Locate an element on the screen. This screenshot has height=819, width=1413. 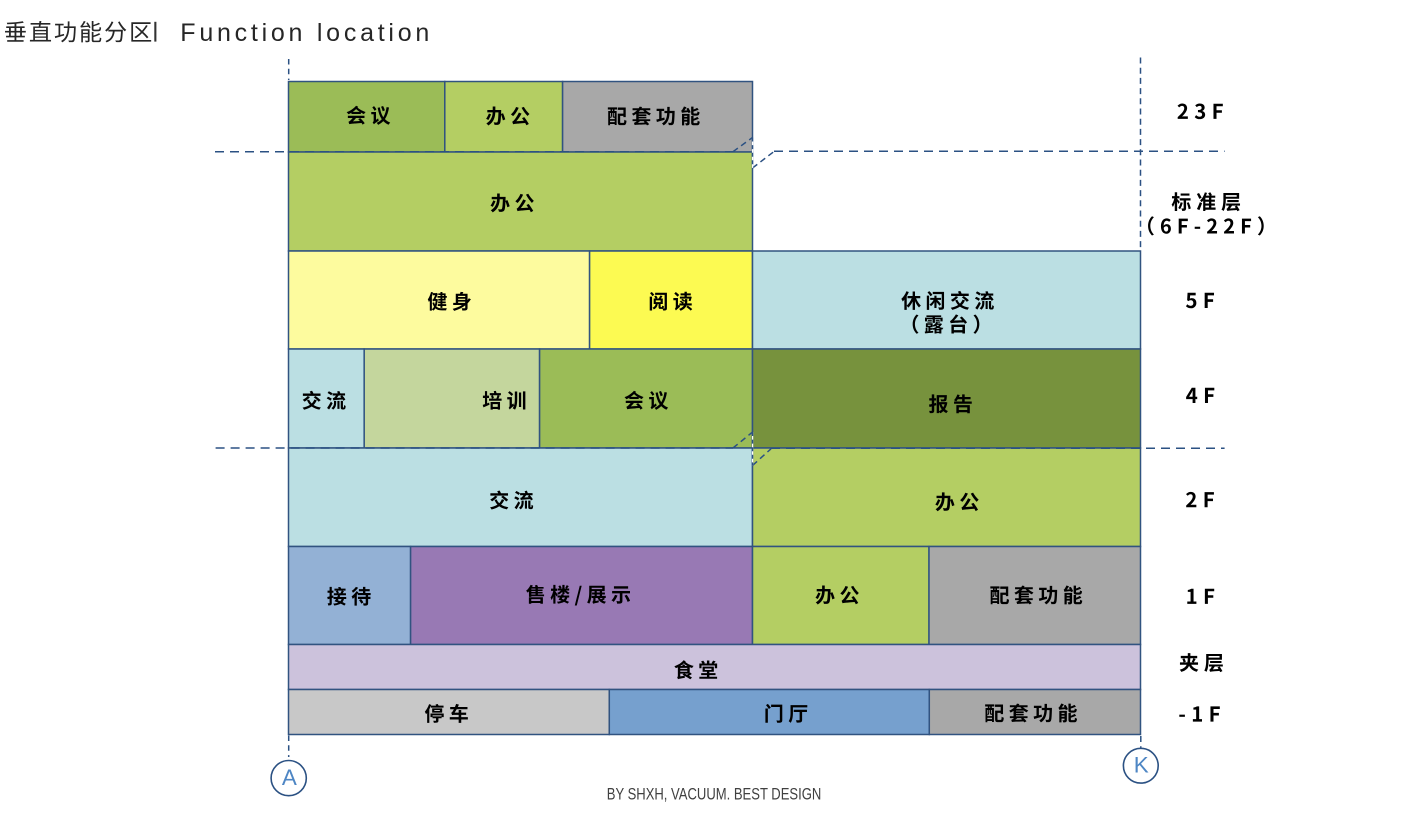
svg-text: BY SHXH, VACUUM. BEST DESIGN is located at coordinates (714, 795).